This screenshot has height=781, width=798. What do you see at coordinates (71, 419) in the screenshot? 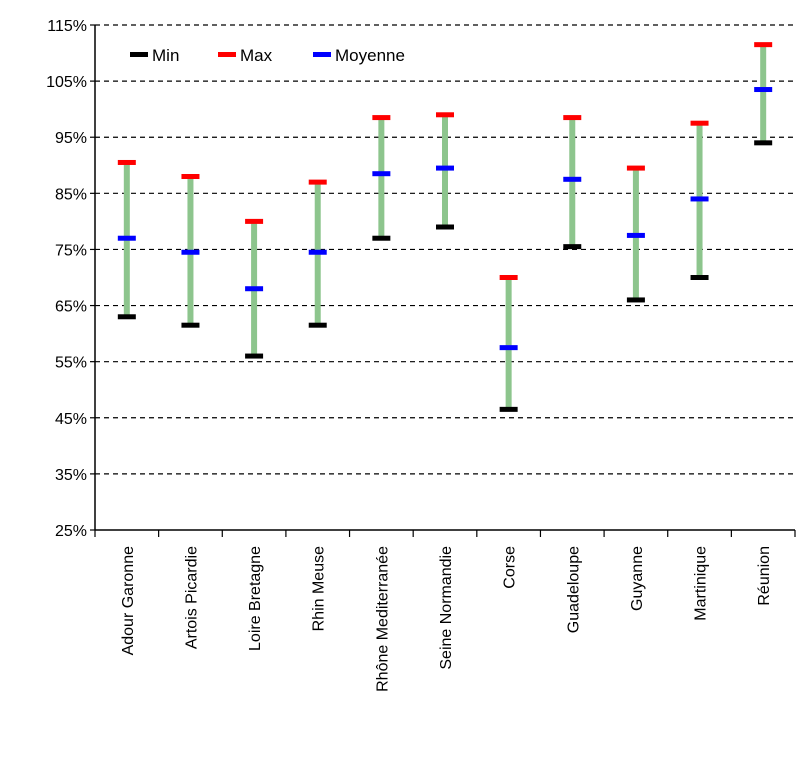
I see `y-tick-label: 45%` at bounding box center [71, 419].